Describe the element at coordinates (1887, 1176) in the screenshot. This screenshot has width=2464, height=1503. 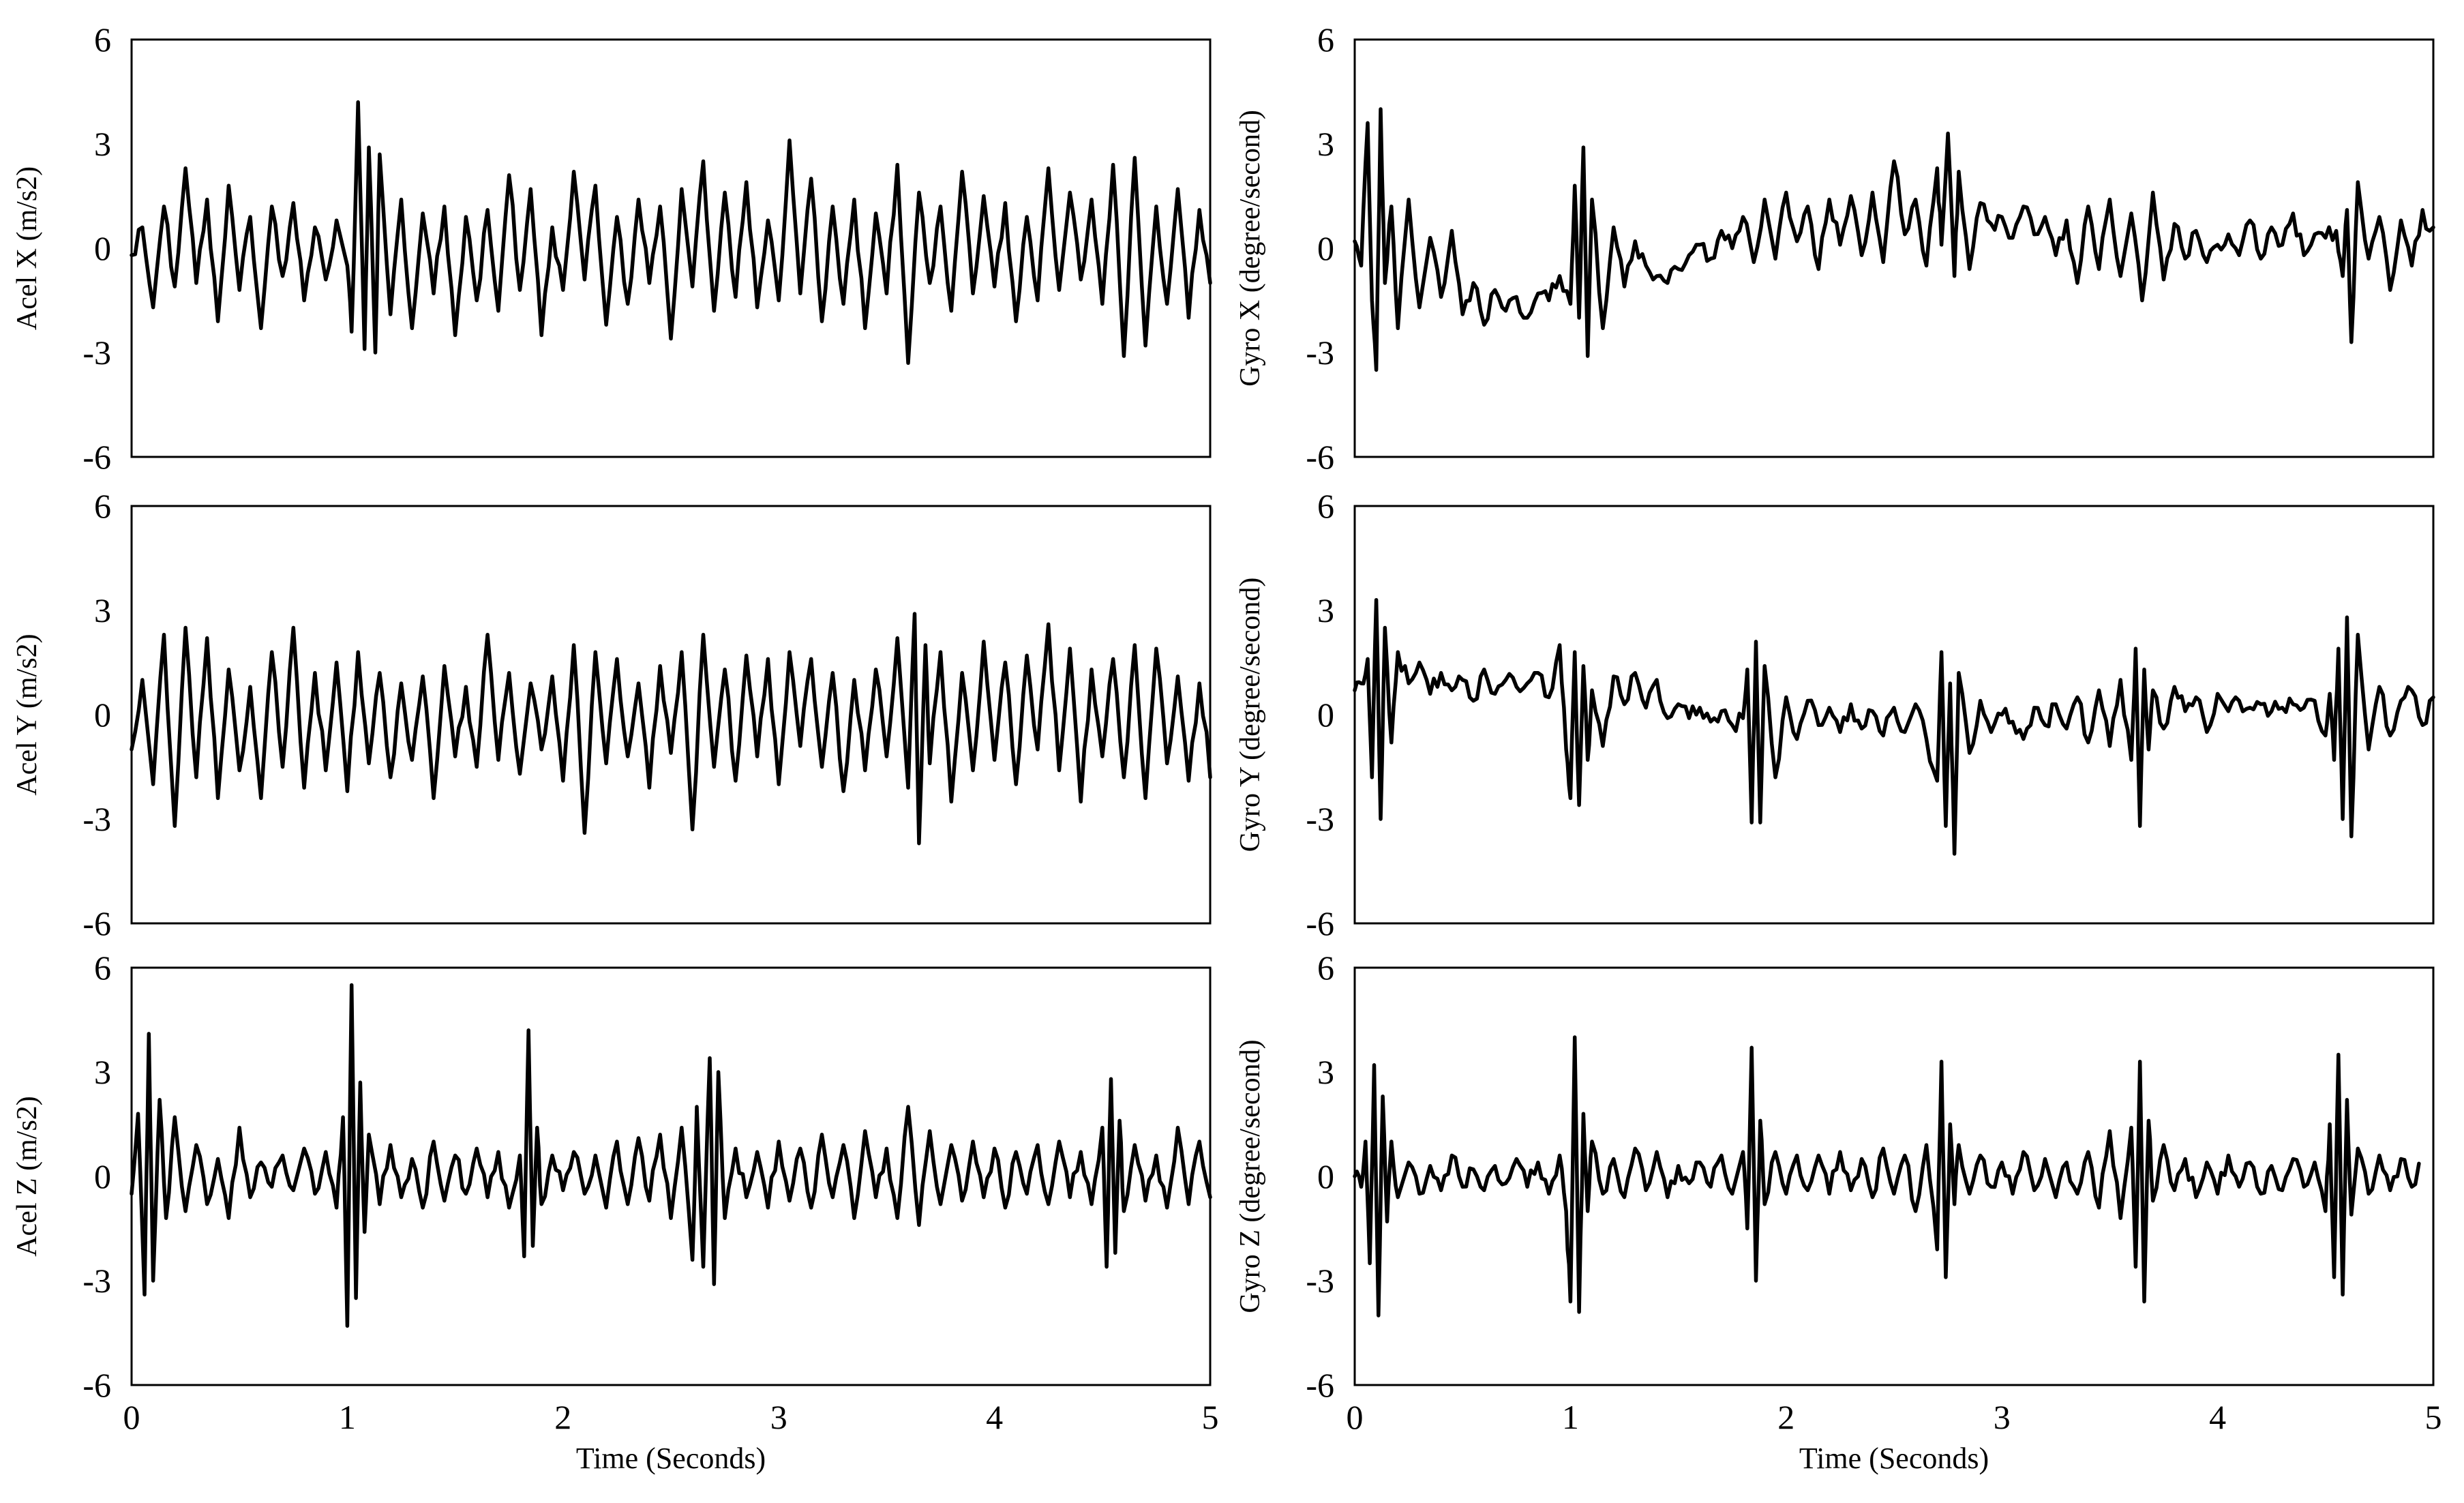
I see `series-line-gyro-z` at that location.